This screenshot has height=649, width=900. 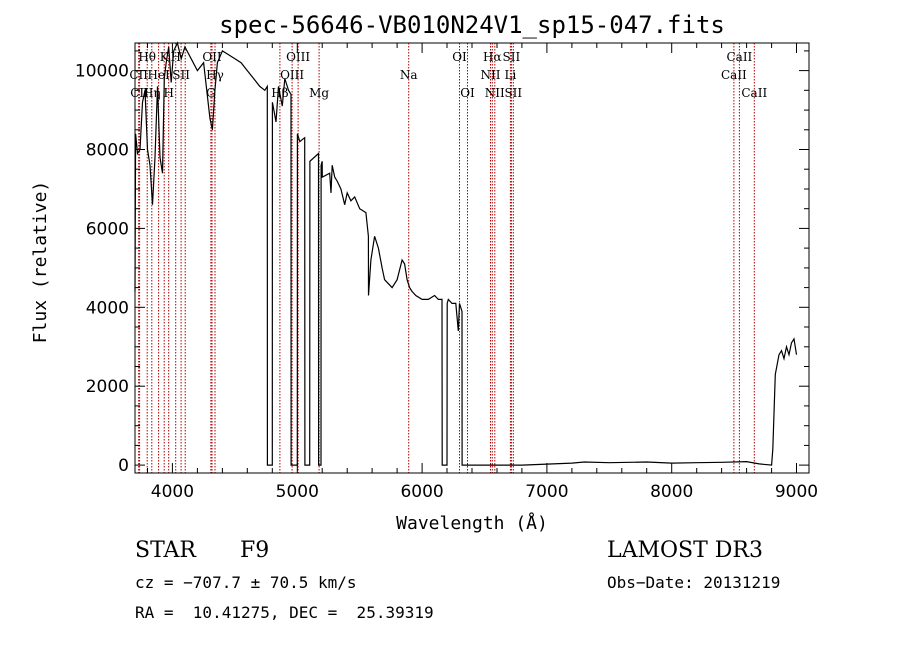 What do you see at coordinates (107, 387) in the screenshot?
I see `y-tick-label: 2000` at bounding box center [107, 387].